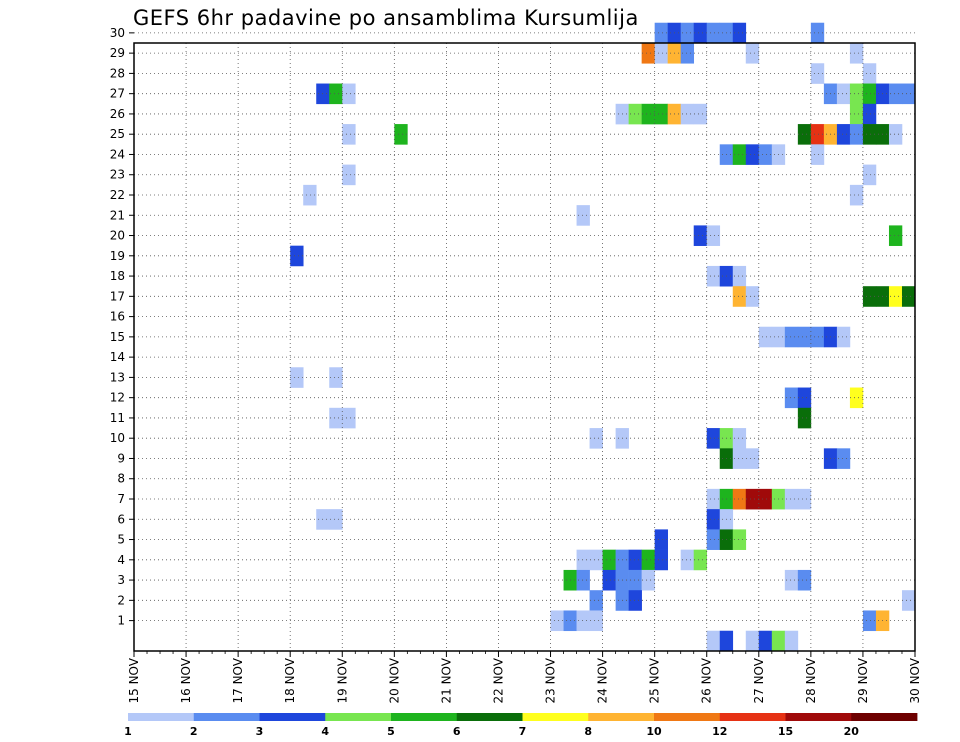  I want to click on x-tick-label: 24 NOV, so click(603, 680).